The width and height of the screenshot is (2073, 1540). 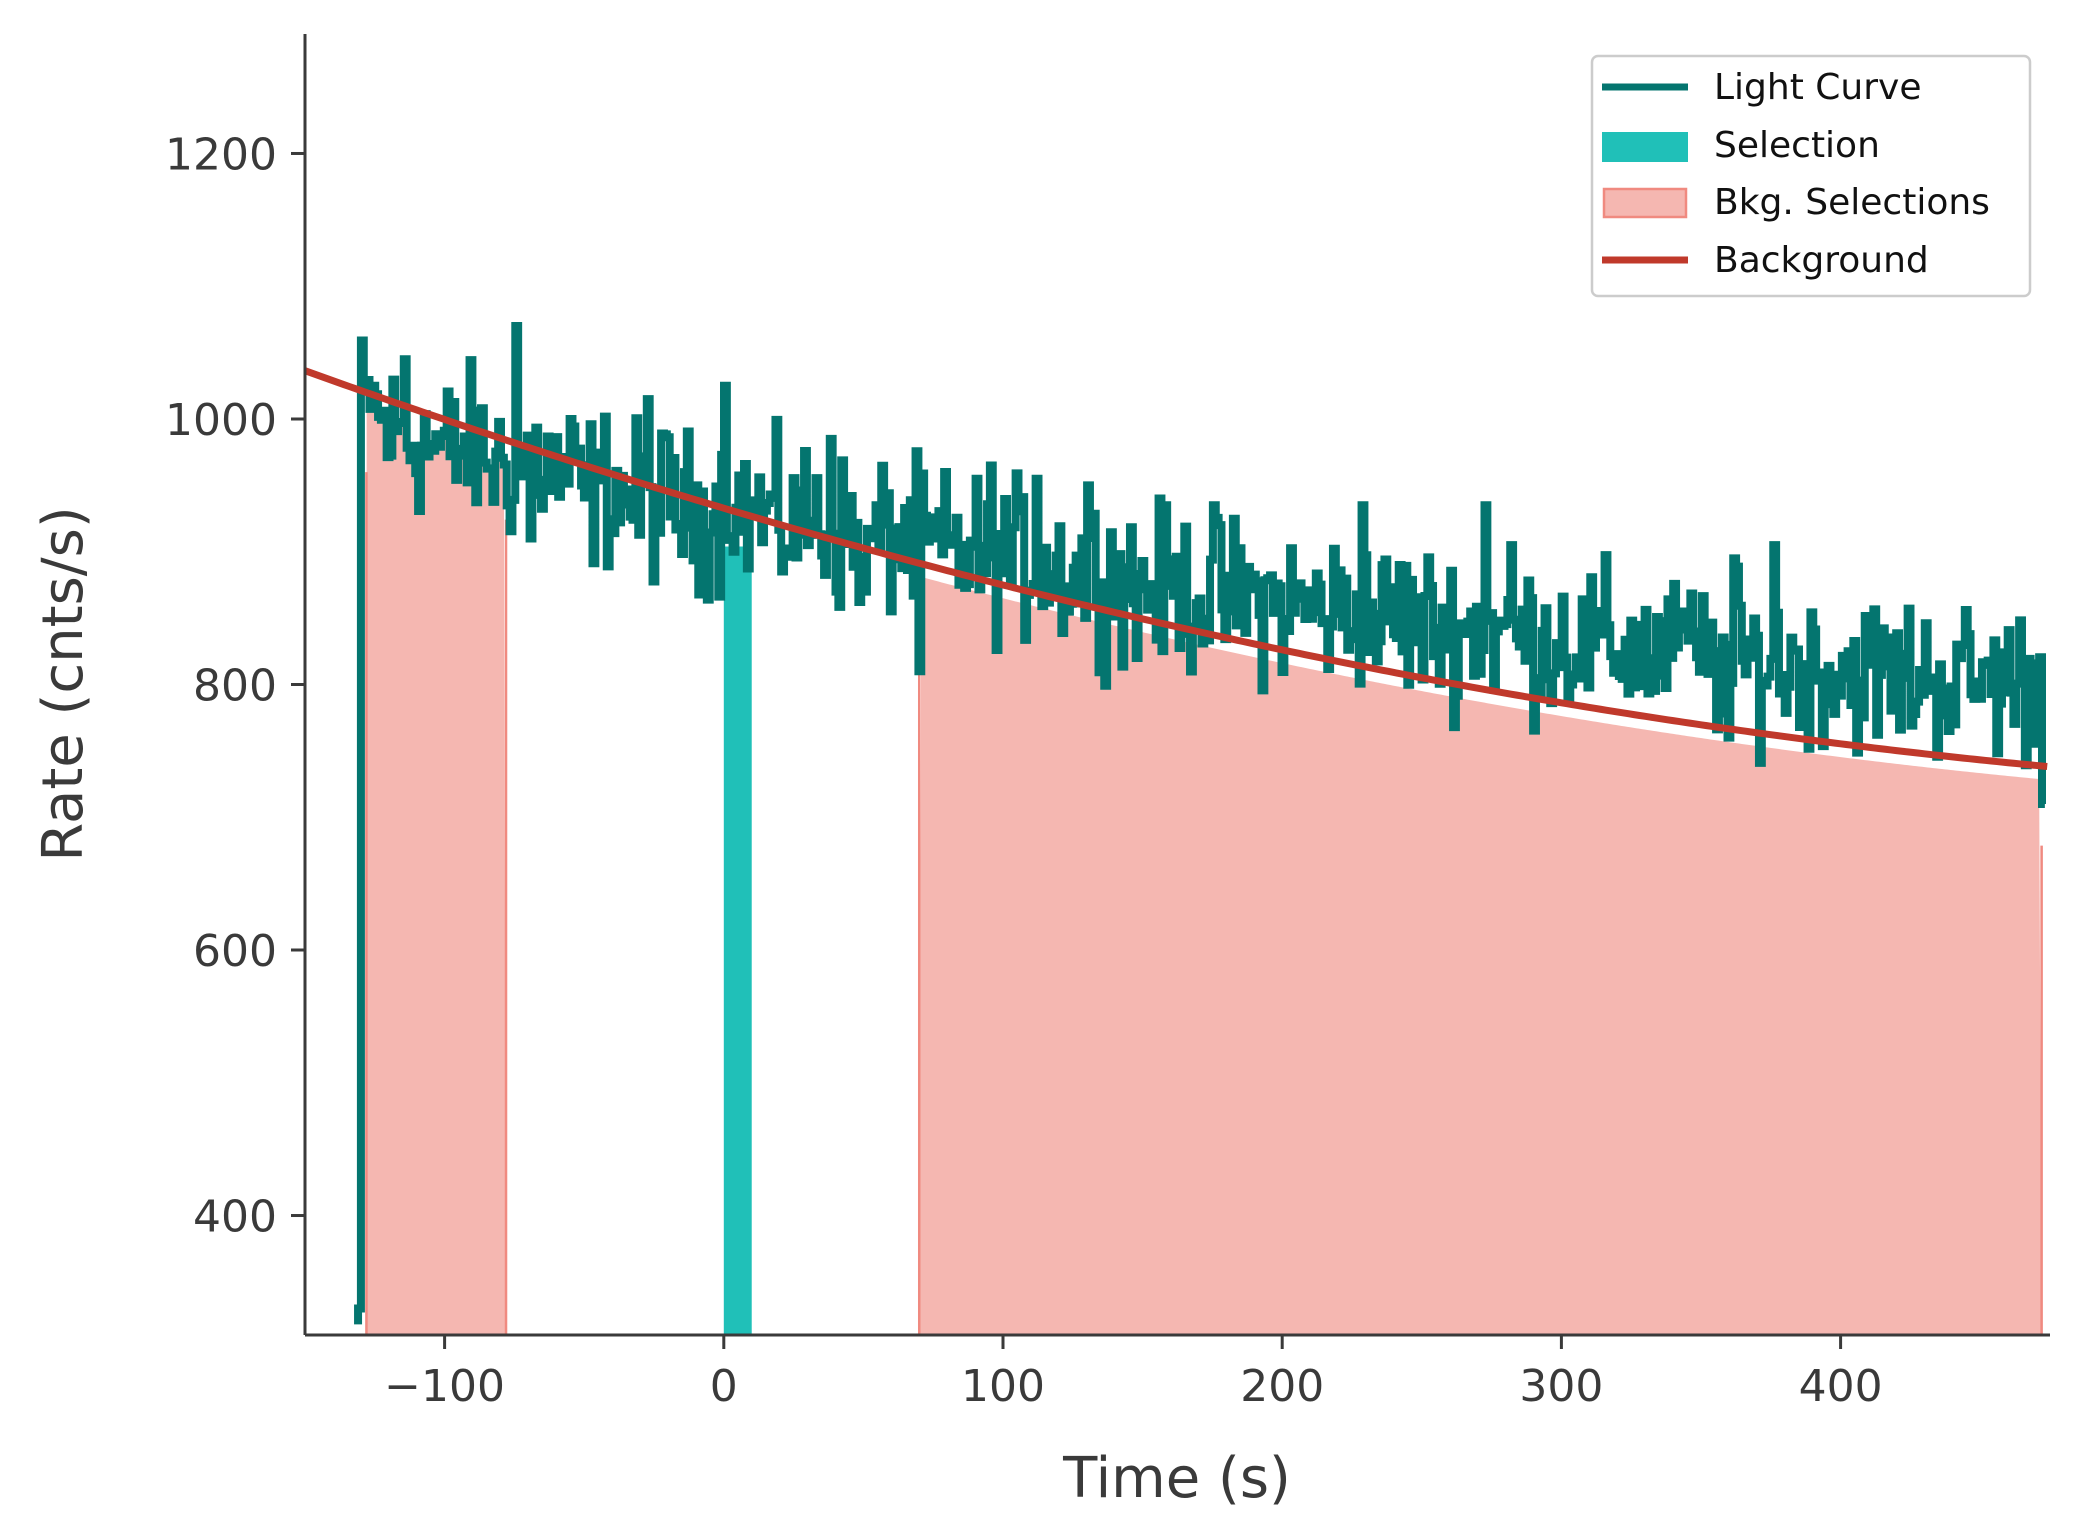 What do you see at coordinates (1282, 1386) in the screenshot?
I see `x-tick-label: 200` at bounding box center [1282, 1386].